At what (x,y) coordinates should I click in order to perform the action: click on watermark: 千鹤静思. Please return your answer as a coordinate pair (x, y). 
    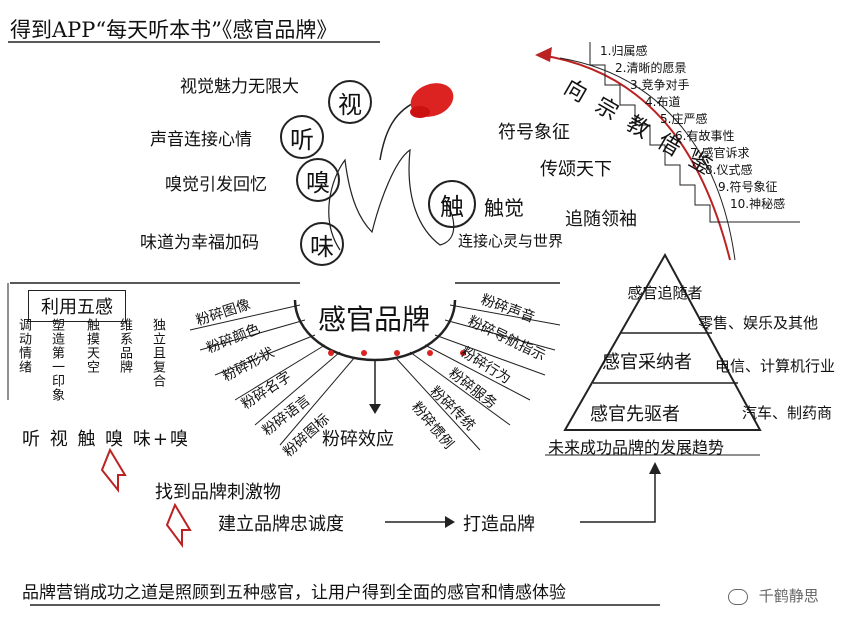
    Looking at the image, I should click on (773, 595).